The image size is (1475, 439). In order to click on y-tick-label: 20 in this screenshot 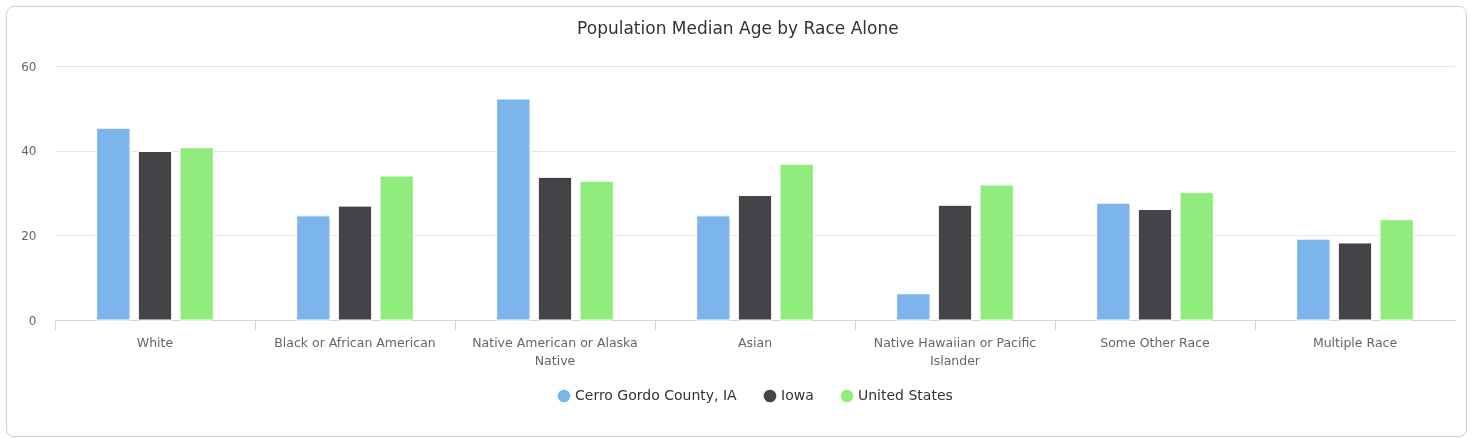, I will do `click(29, 235)`.